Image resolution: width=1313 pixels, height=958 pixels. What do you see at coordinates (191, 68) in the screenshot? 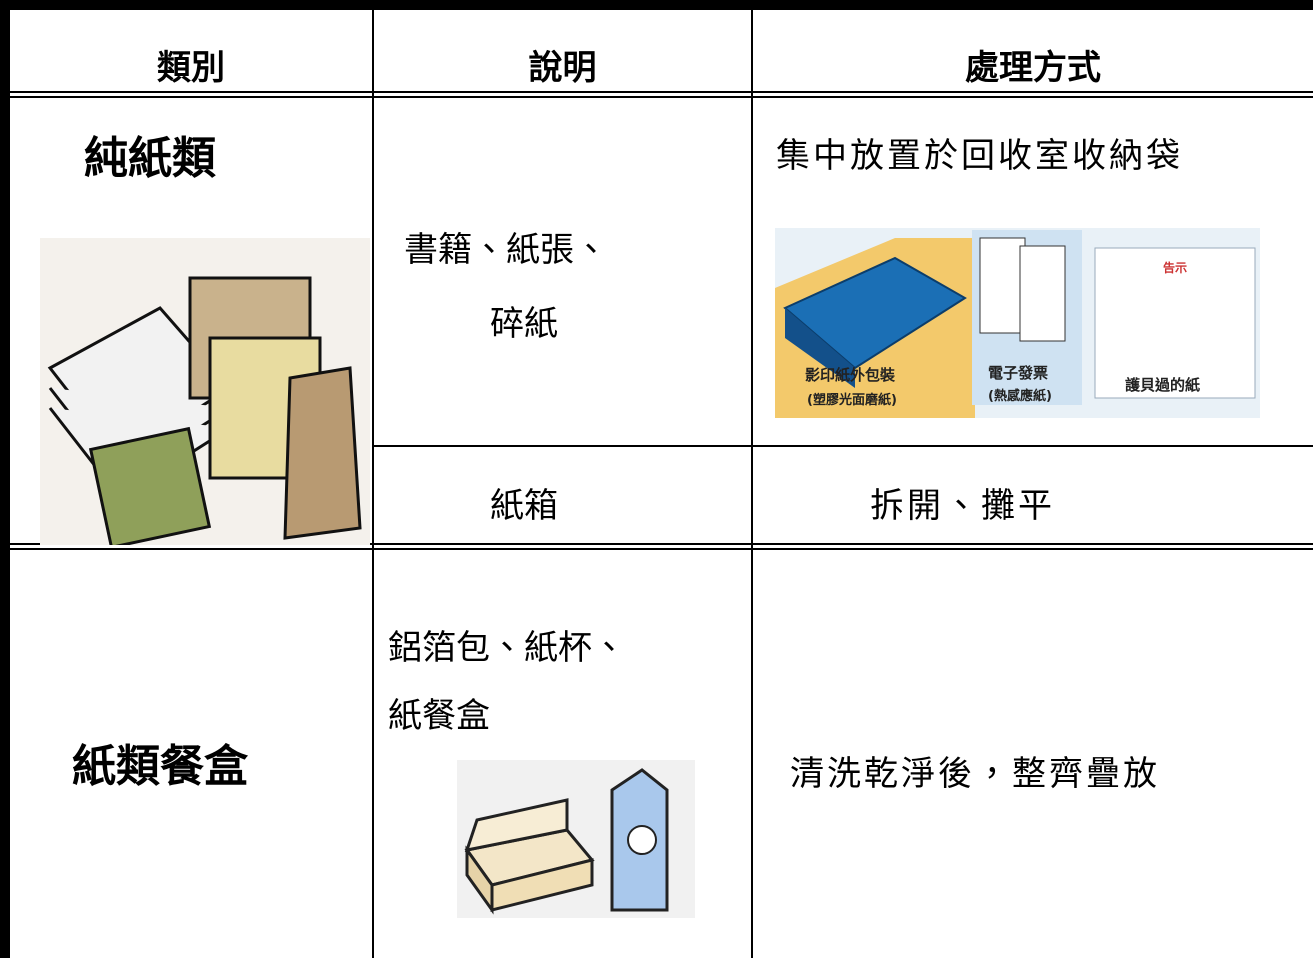
I see `header-cell: 類別` at bounding box center [191, 68].